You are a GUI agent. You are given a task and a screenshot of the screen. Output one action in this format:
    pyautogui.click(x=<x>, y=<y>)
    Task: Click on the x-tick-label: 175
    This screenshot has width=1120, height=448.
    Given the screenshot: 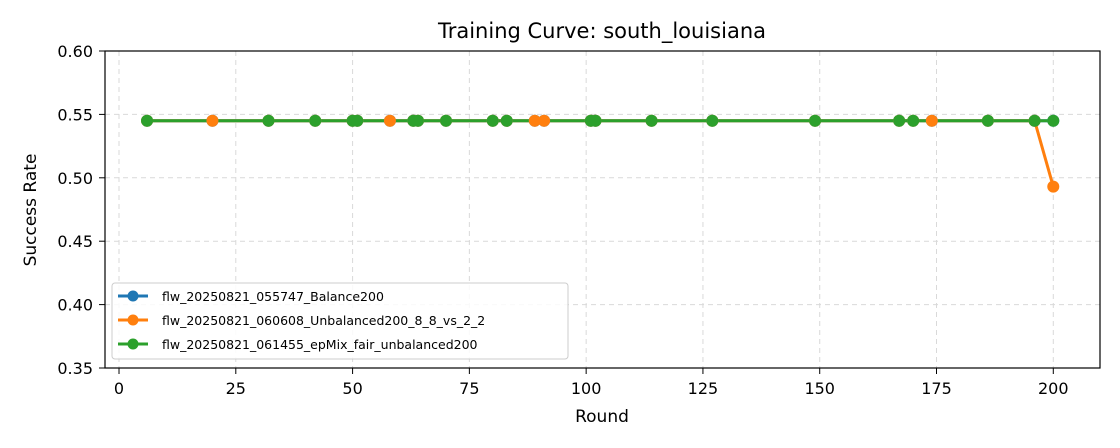 What is the action you would take?
    pyautogui.click(x=936, y=388)
    